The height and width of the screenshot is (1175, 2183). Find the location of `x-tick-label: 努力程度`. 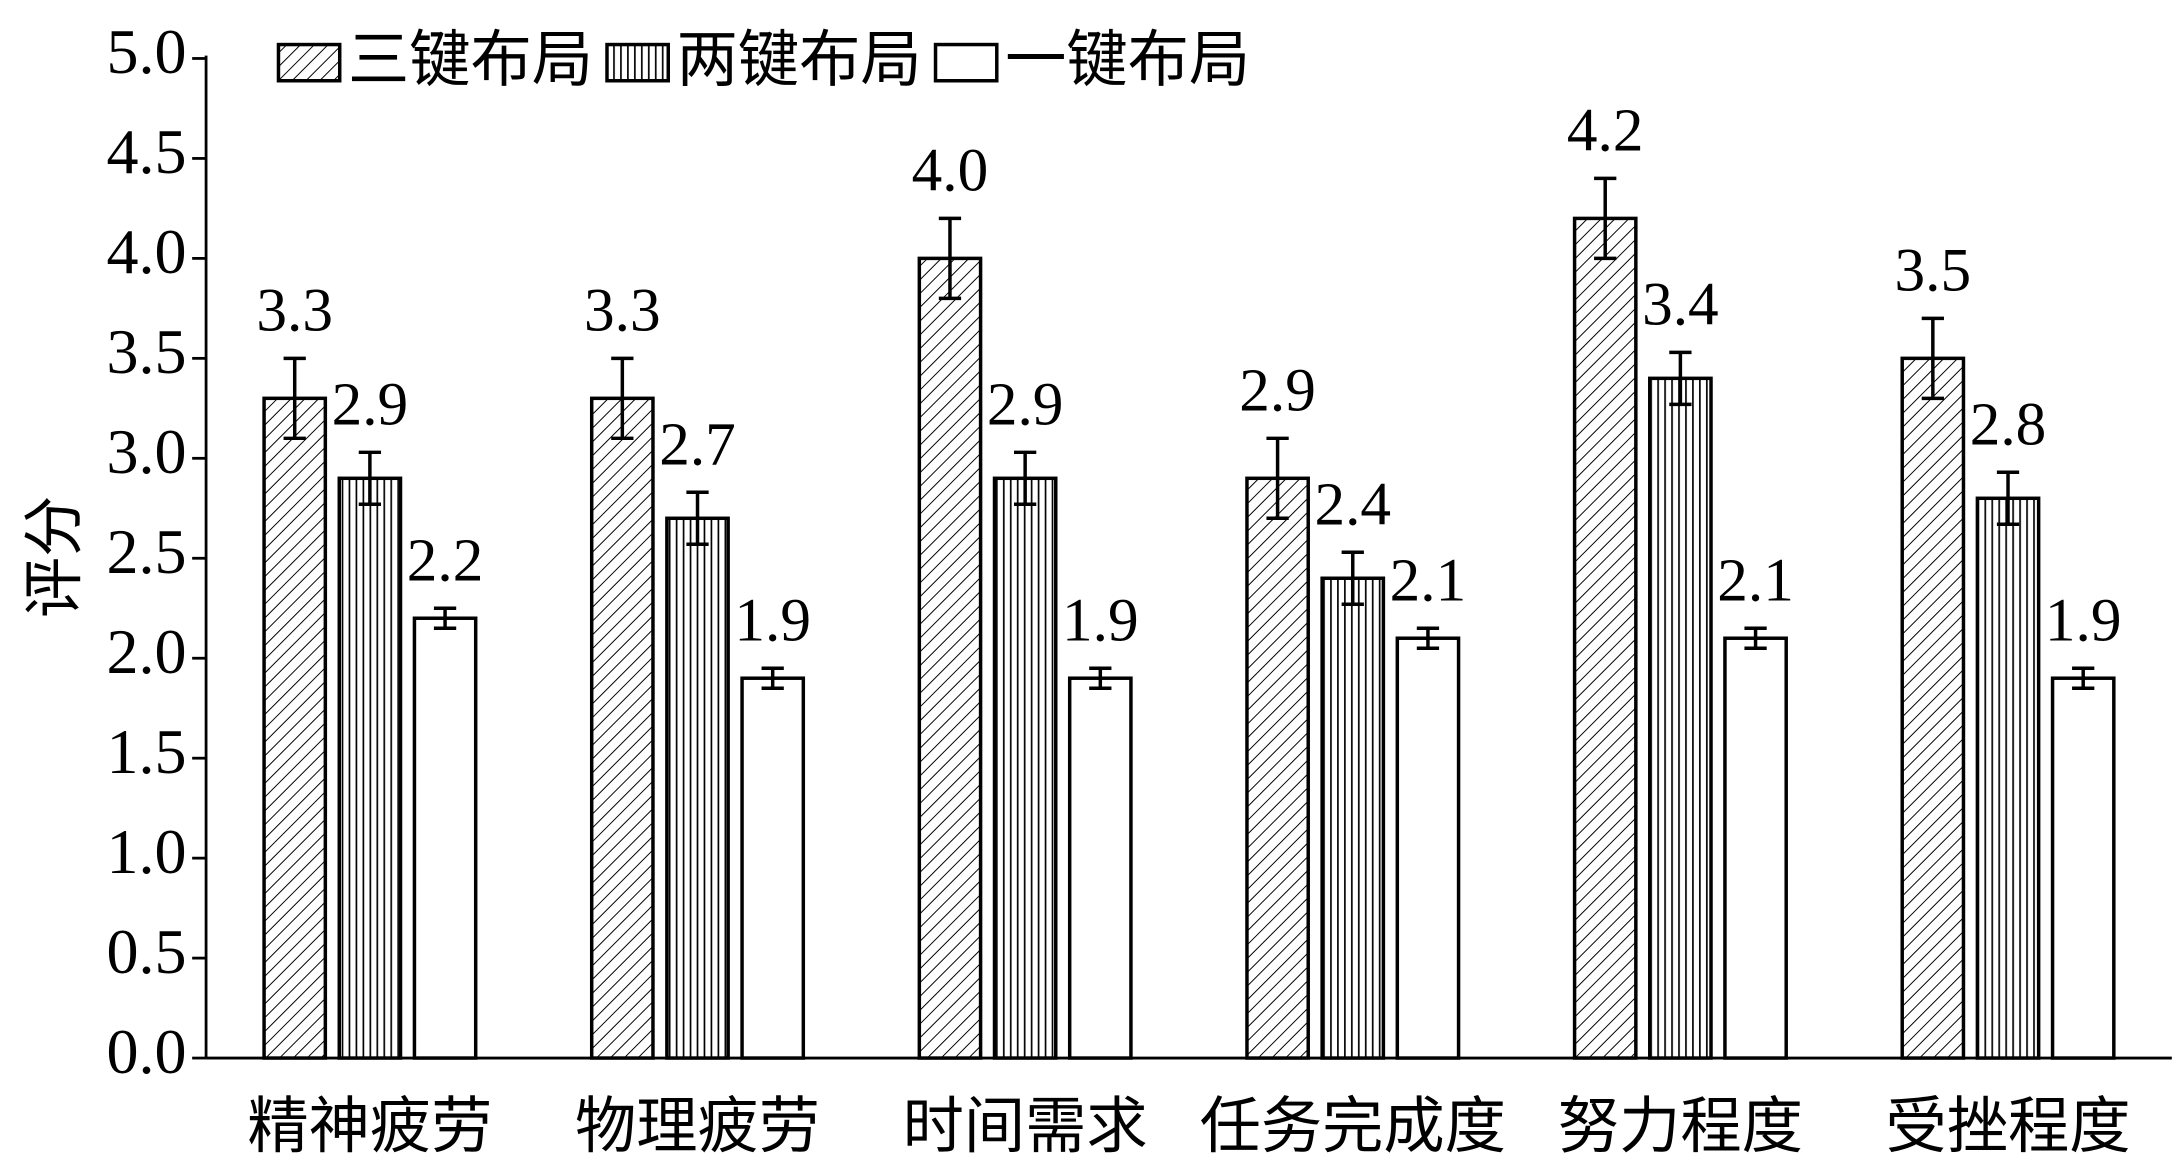

x-tick-label: 努力程度 is located at coordinates (1680, 1126).